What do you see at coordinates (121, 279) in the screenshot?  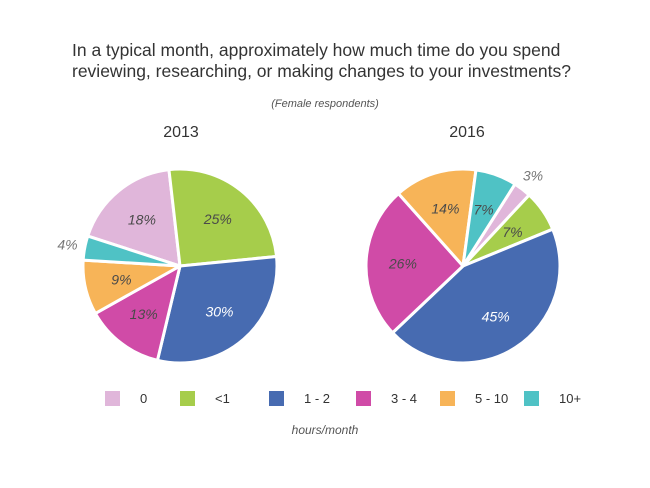 I see `pie-2013-label-4: 9%` at bounding box center [121, 279].